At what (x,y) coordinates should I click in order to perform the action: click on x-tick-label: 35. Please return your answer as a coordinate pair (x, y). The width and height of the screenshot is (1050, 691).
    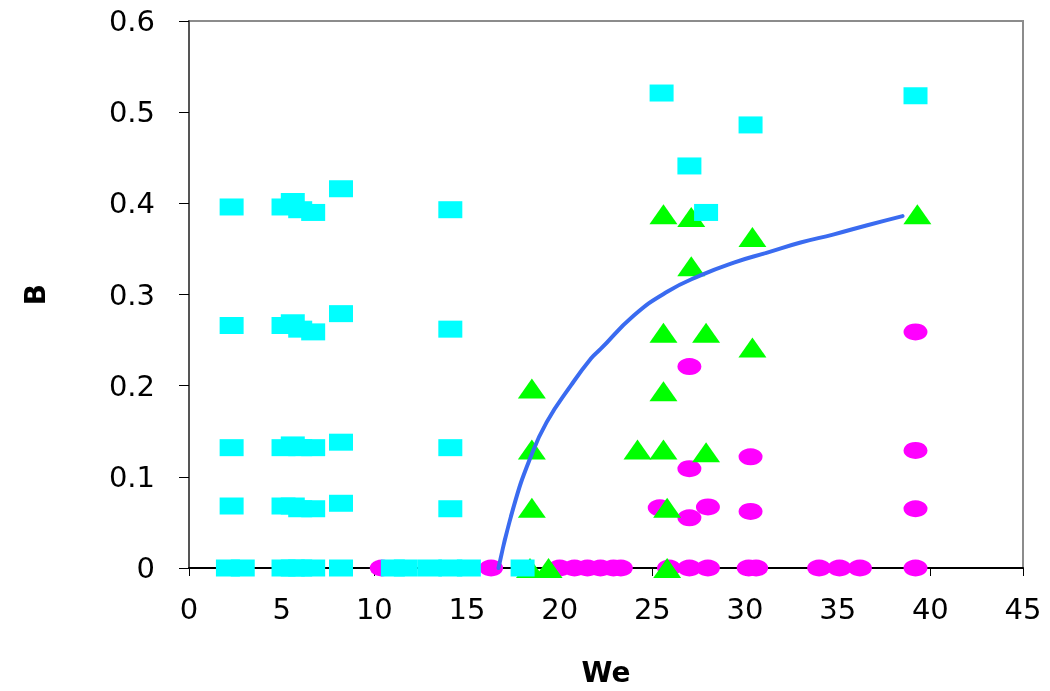
    Looking at the image, I should click on (838, 608).